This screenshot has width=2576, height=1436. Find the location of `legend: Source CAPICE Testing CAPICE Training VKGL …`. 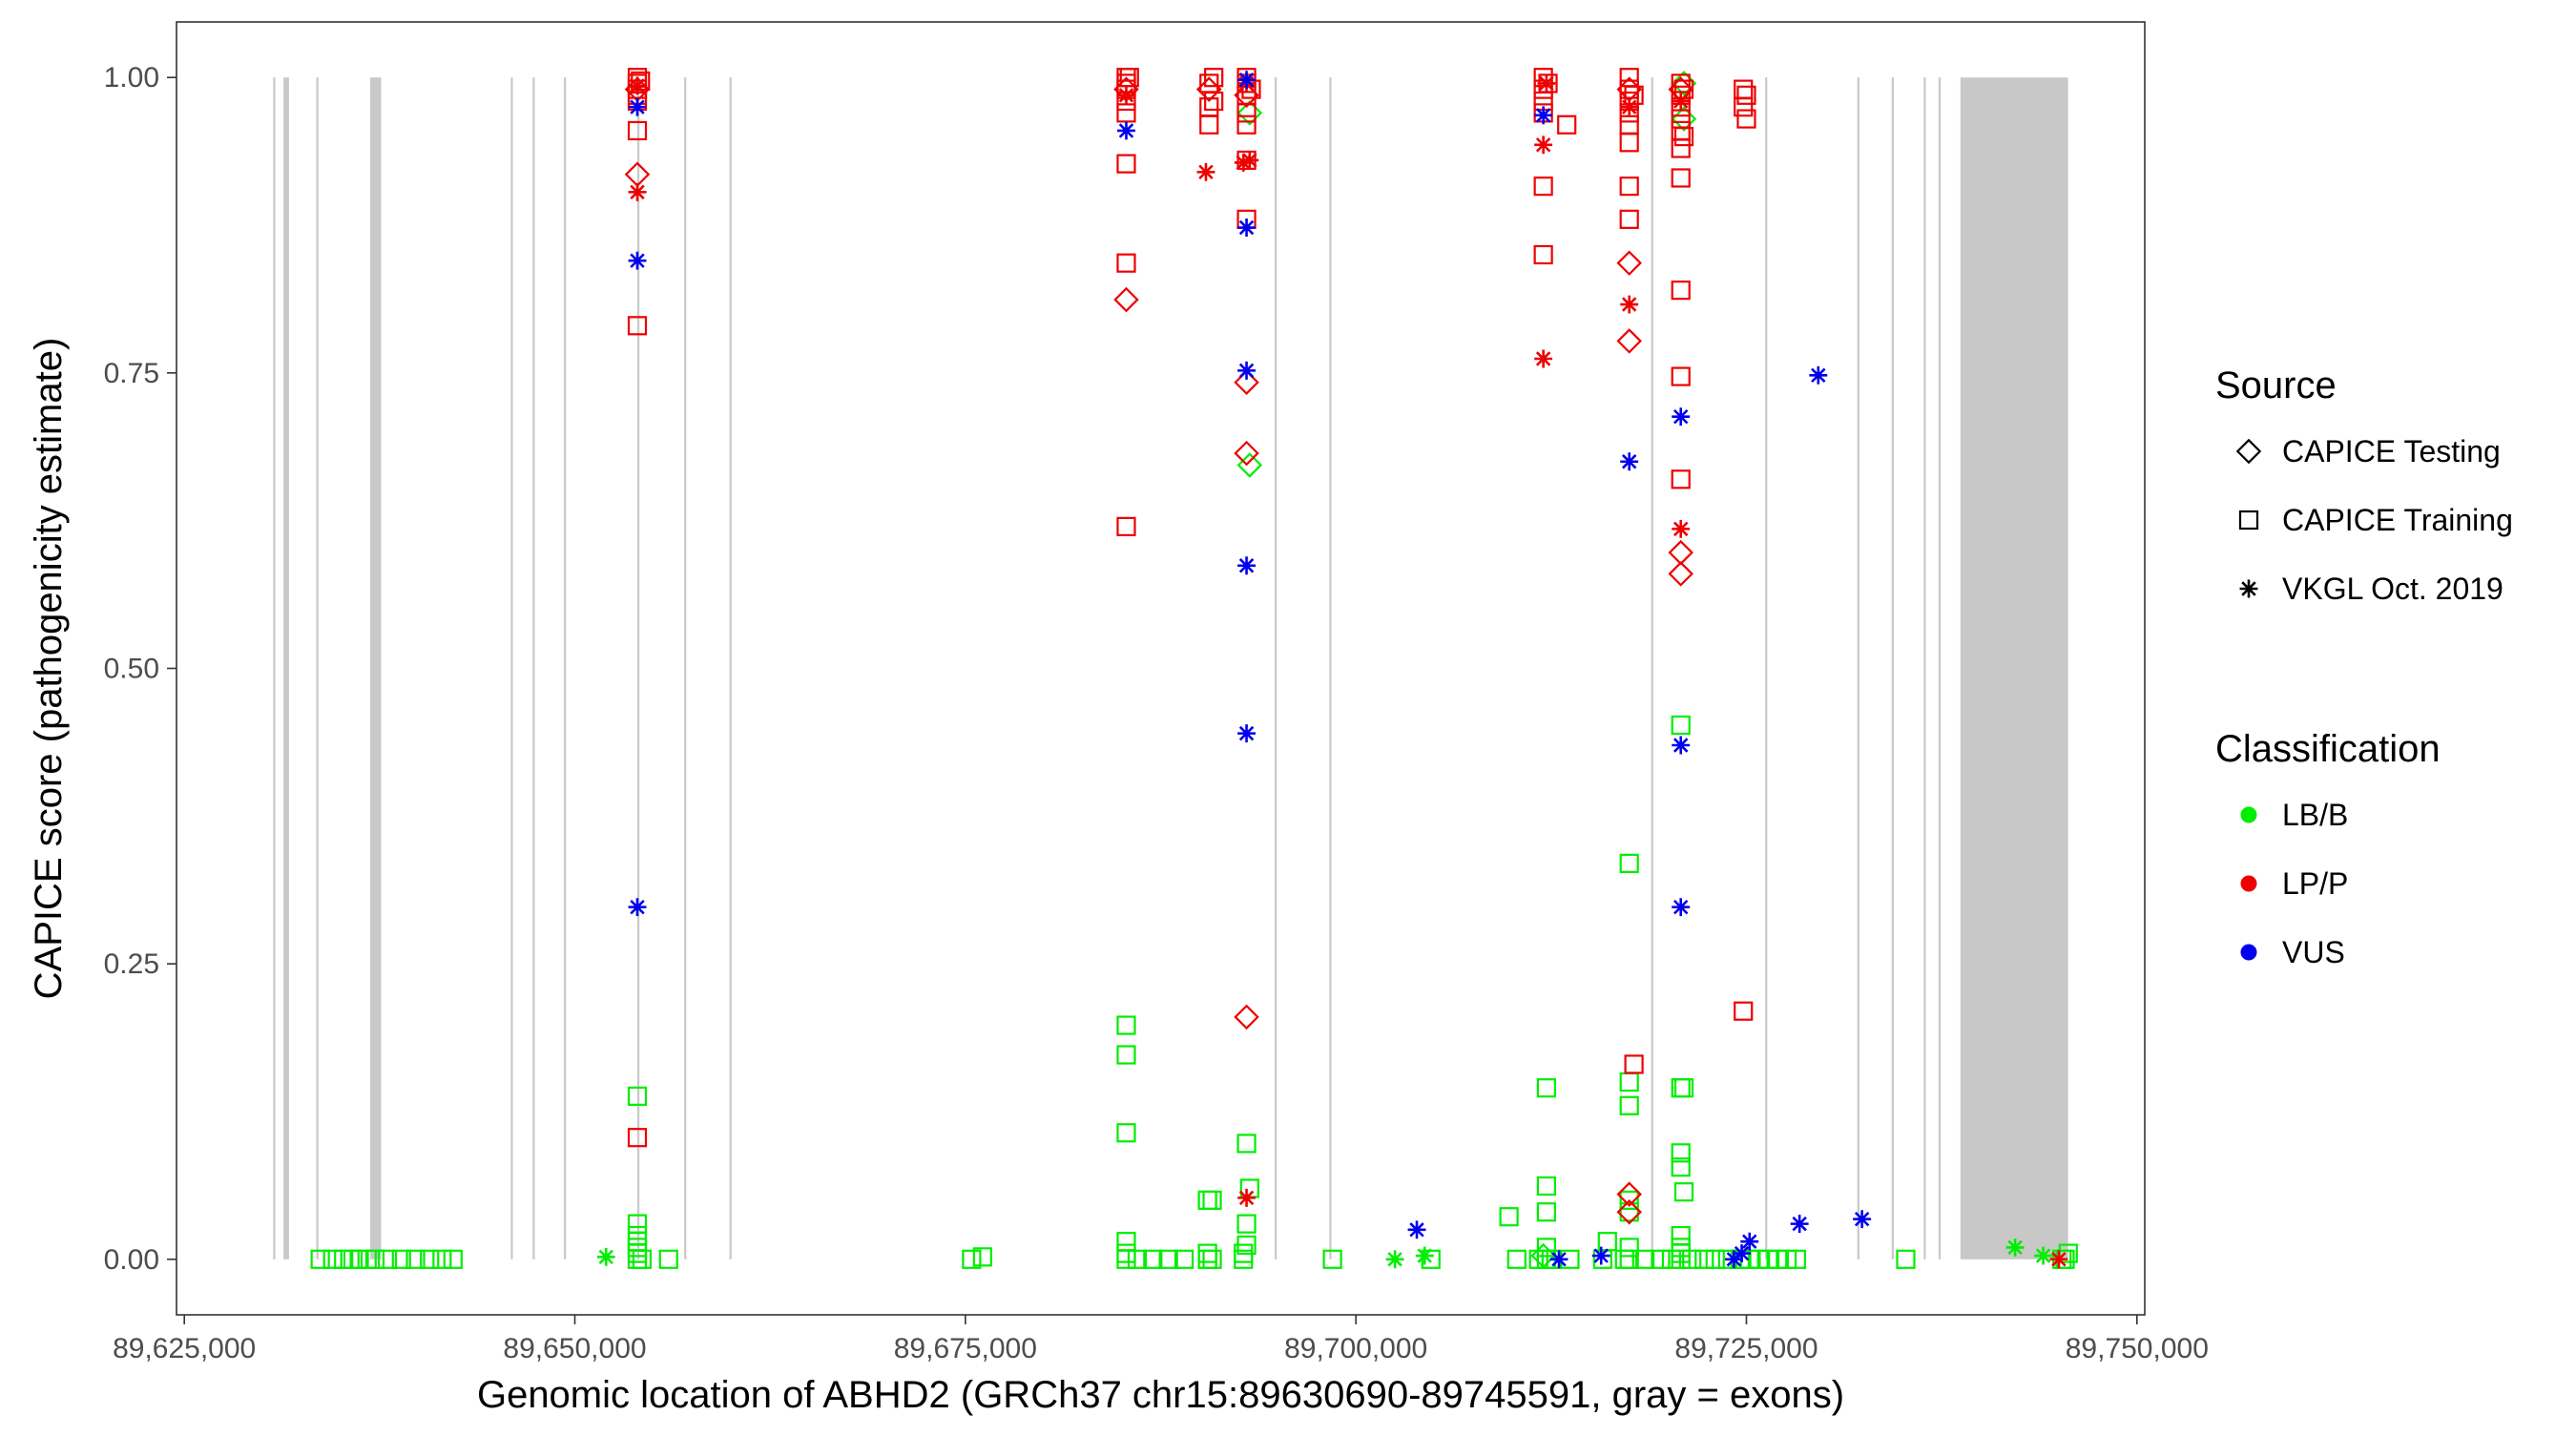

legend: Source CAPICE Testing CAPICE Training VKGL … is located at coordinates (2364, 666).